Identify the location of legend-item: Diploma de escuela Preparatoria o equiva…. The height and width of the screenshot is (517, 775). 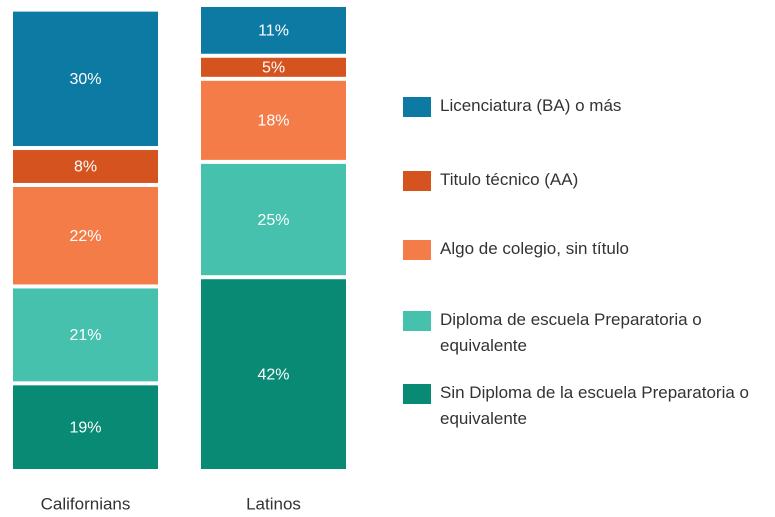
(586, 334).